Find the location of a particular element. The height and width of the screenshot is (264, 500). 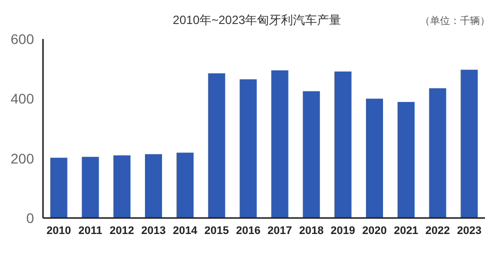

text: （单位：千辆） is located at coordinates (455, 21).